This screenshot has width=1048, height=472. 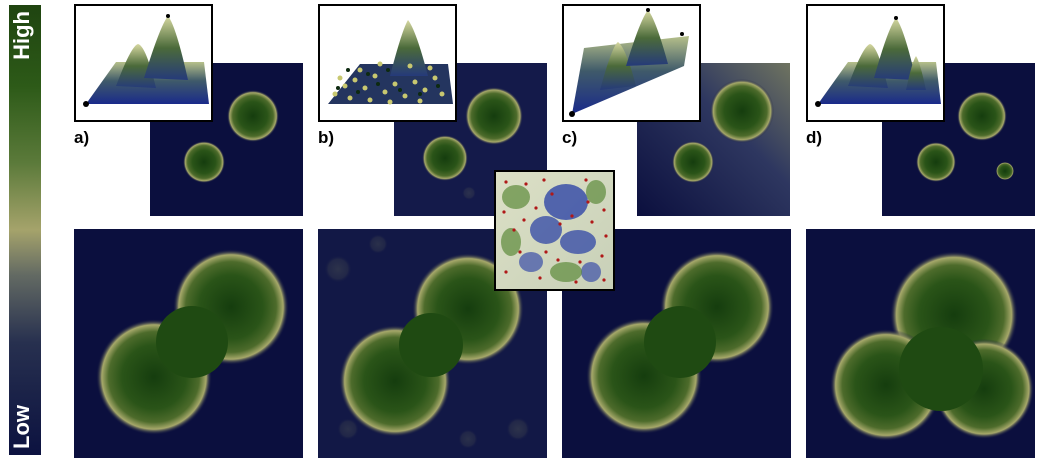 What do you see at coordinates (188, 343) in the screenshot?
I see `heatmap-a-bottom` at bounding box center [188, 343].